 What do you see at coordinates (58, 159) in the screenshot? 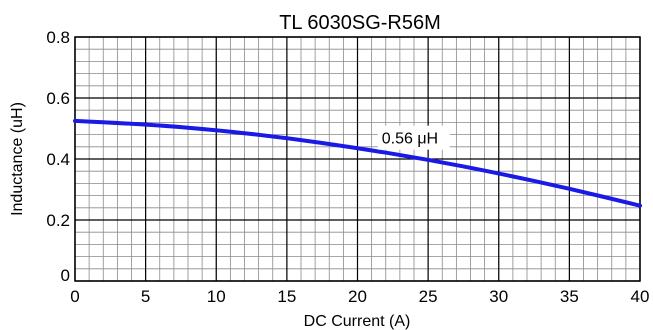
I see `y-tick-label: 0.4` at bounding box center [58, 159].